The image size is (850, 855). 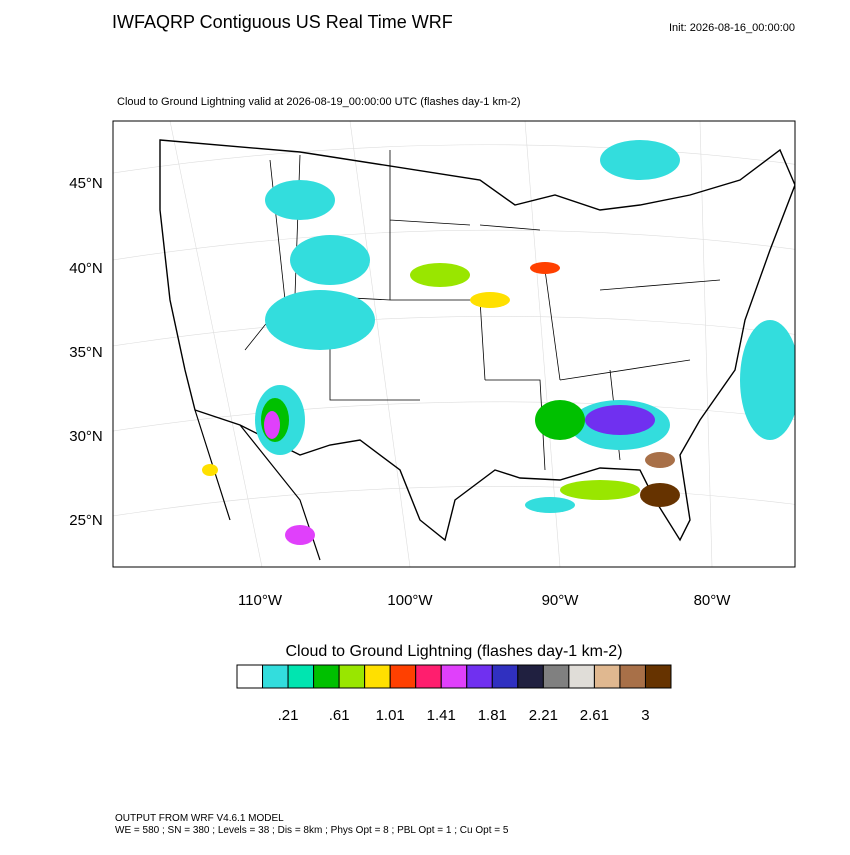 I want to click on colorbar-label: 1.81, so click(x=492, y=715).